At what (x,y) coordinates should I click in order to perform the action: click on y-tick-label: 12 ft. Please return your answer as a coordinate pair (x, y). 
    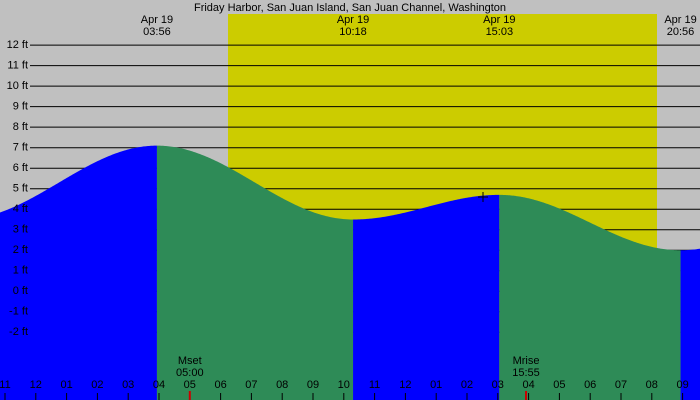
    Looking at the image, I should click on (17, 45).